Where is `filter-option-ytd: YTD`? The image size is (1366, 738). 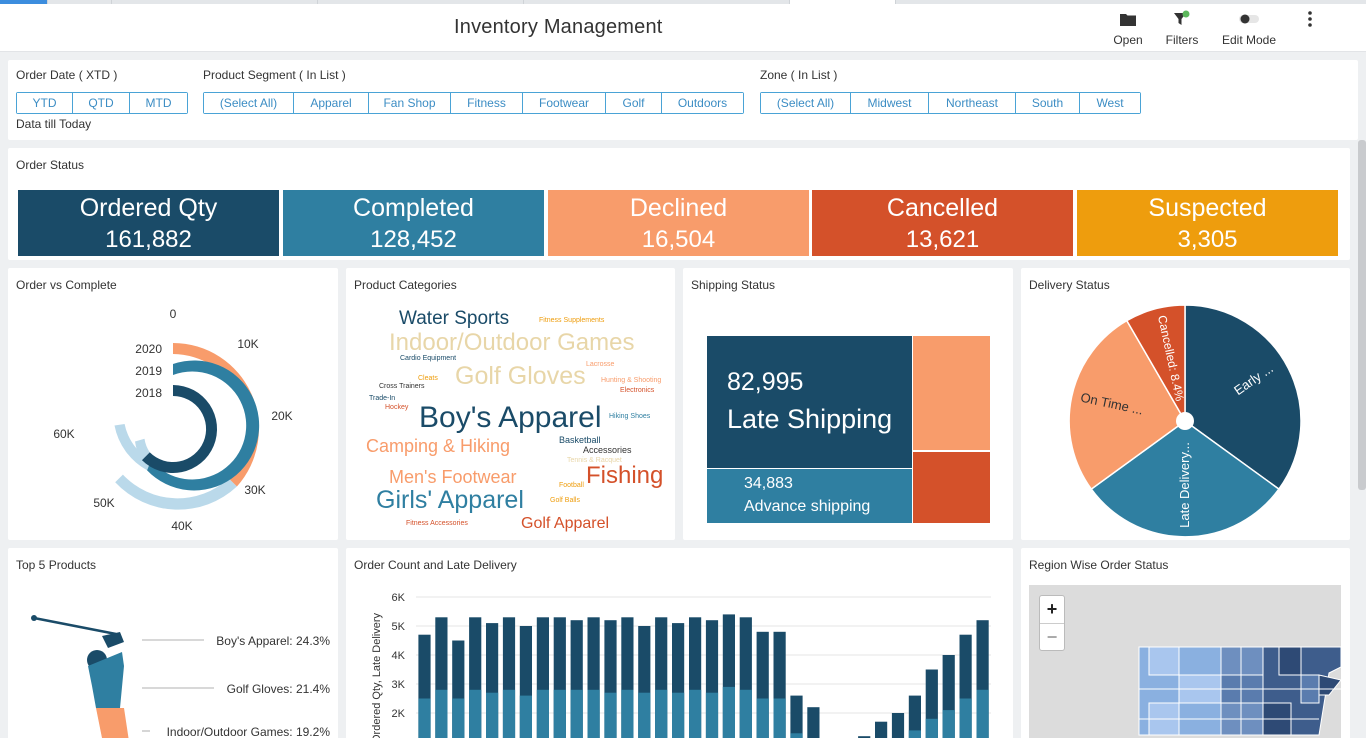 filter-option-ytd: YTD is located at coordinates (45, 103).